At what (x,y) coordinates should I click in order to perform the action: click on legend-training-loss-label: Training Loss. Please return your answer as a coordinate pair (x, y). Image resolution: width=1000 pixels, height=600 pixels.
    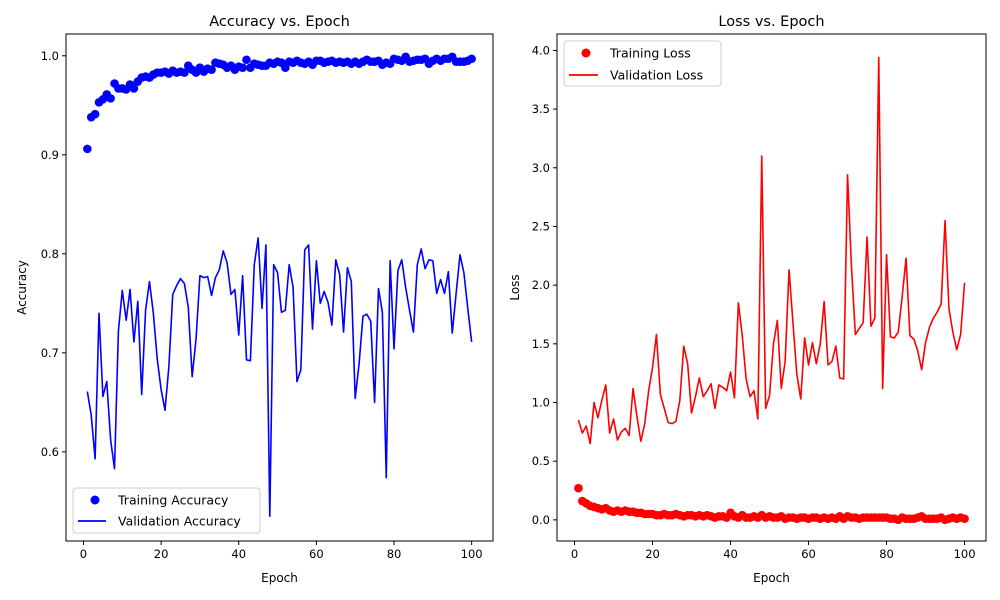
    Looking at the image, I should click on (650, 53).